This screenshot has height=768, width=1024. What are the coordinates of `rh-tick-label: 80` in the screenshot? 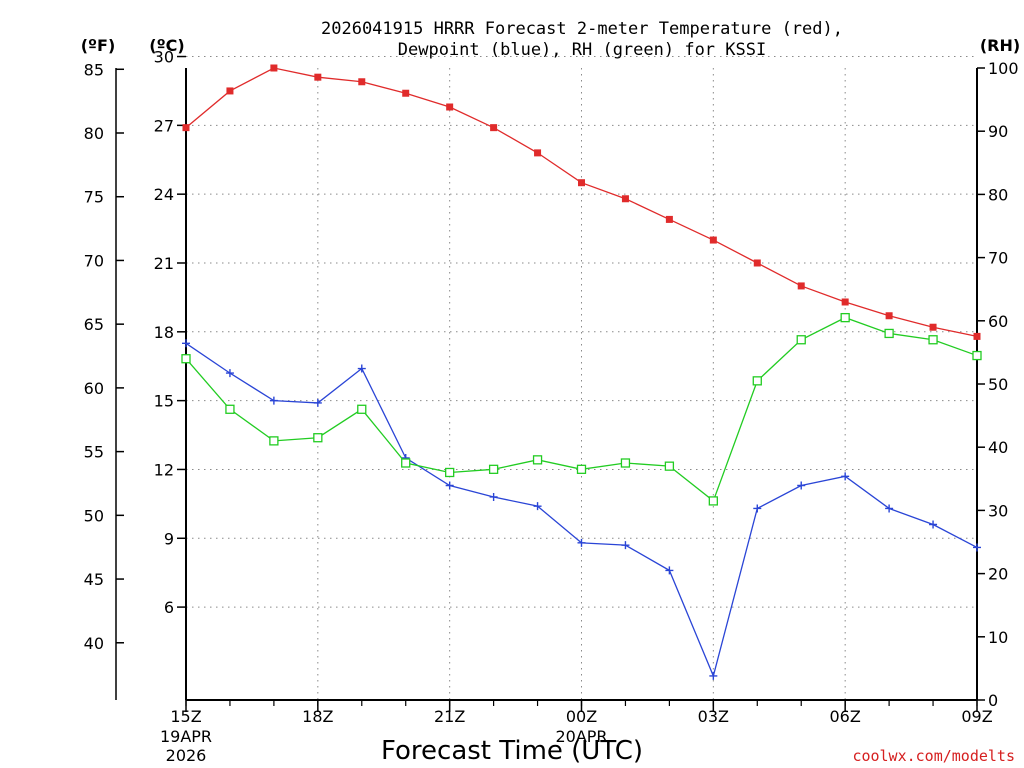 It's located at (998, 194).